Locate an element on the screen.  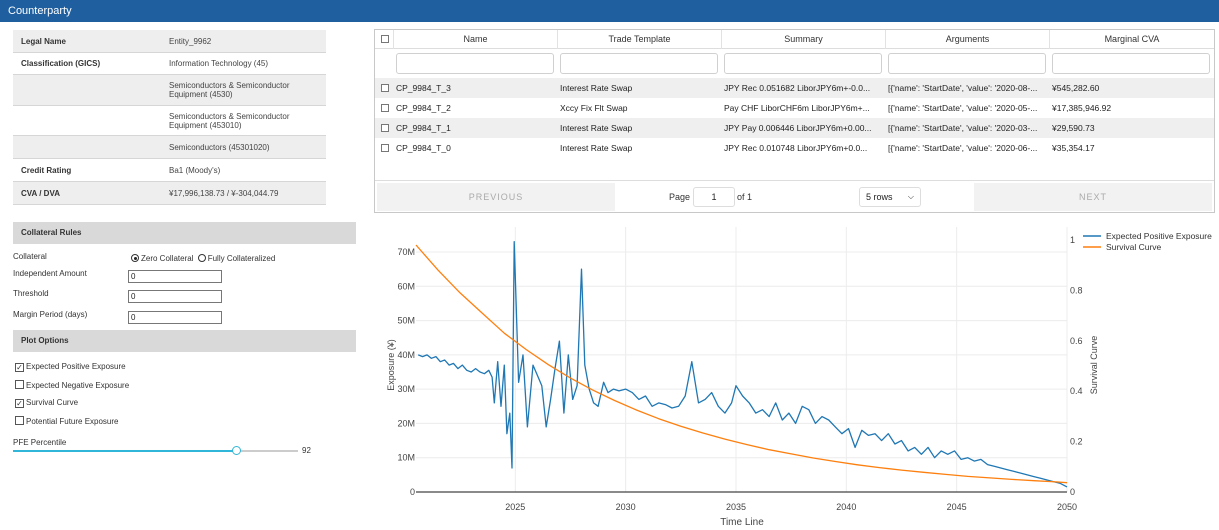
option-survival-curve: ✓ Survival Curve is located at coordinates (46, 403).